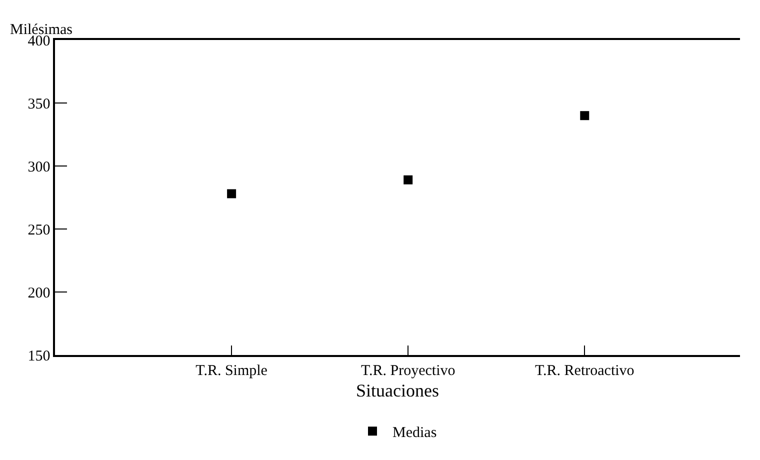 Image resolution: width=760 pixels, height=460 pixels. What do you see at coordinates (397, 390) in the screenshot?
I see `x-axis-title: Situaciones` at bounding box center [397, 390].